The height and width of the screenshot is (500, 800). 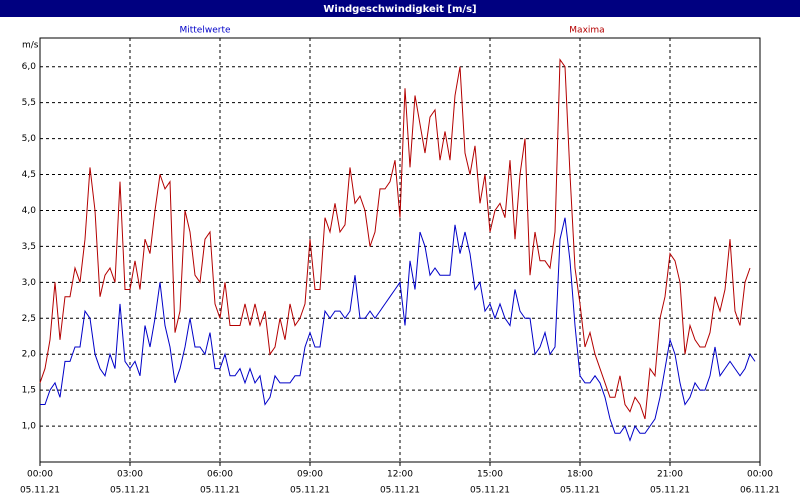 What do you see at coordinates (586, 31) in the screenshot?
I see `legend-entry: Maxima` at bounding box center [586, 31].